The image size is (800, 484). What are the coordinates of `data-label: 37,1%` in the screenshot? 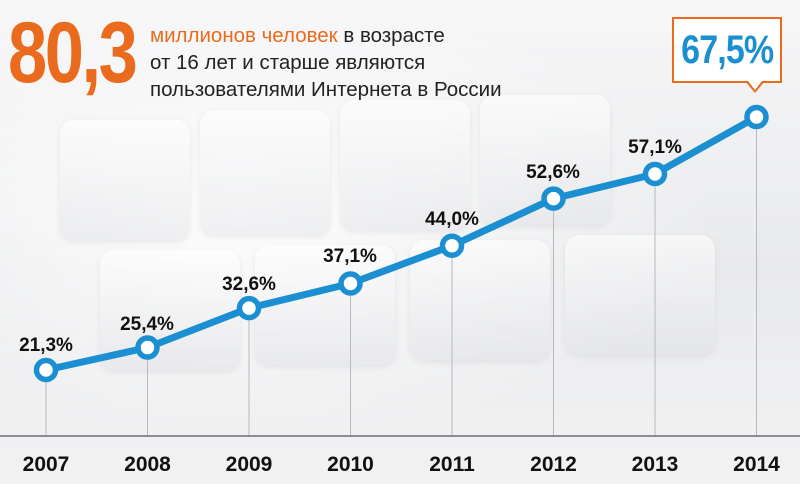 It's located at (350, 256).